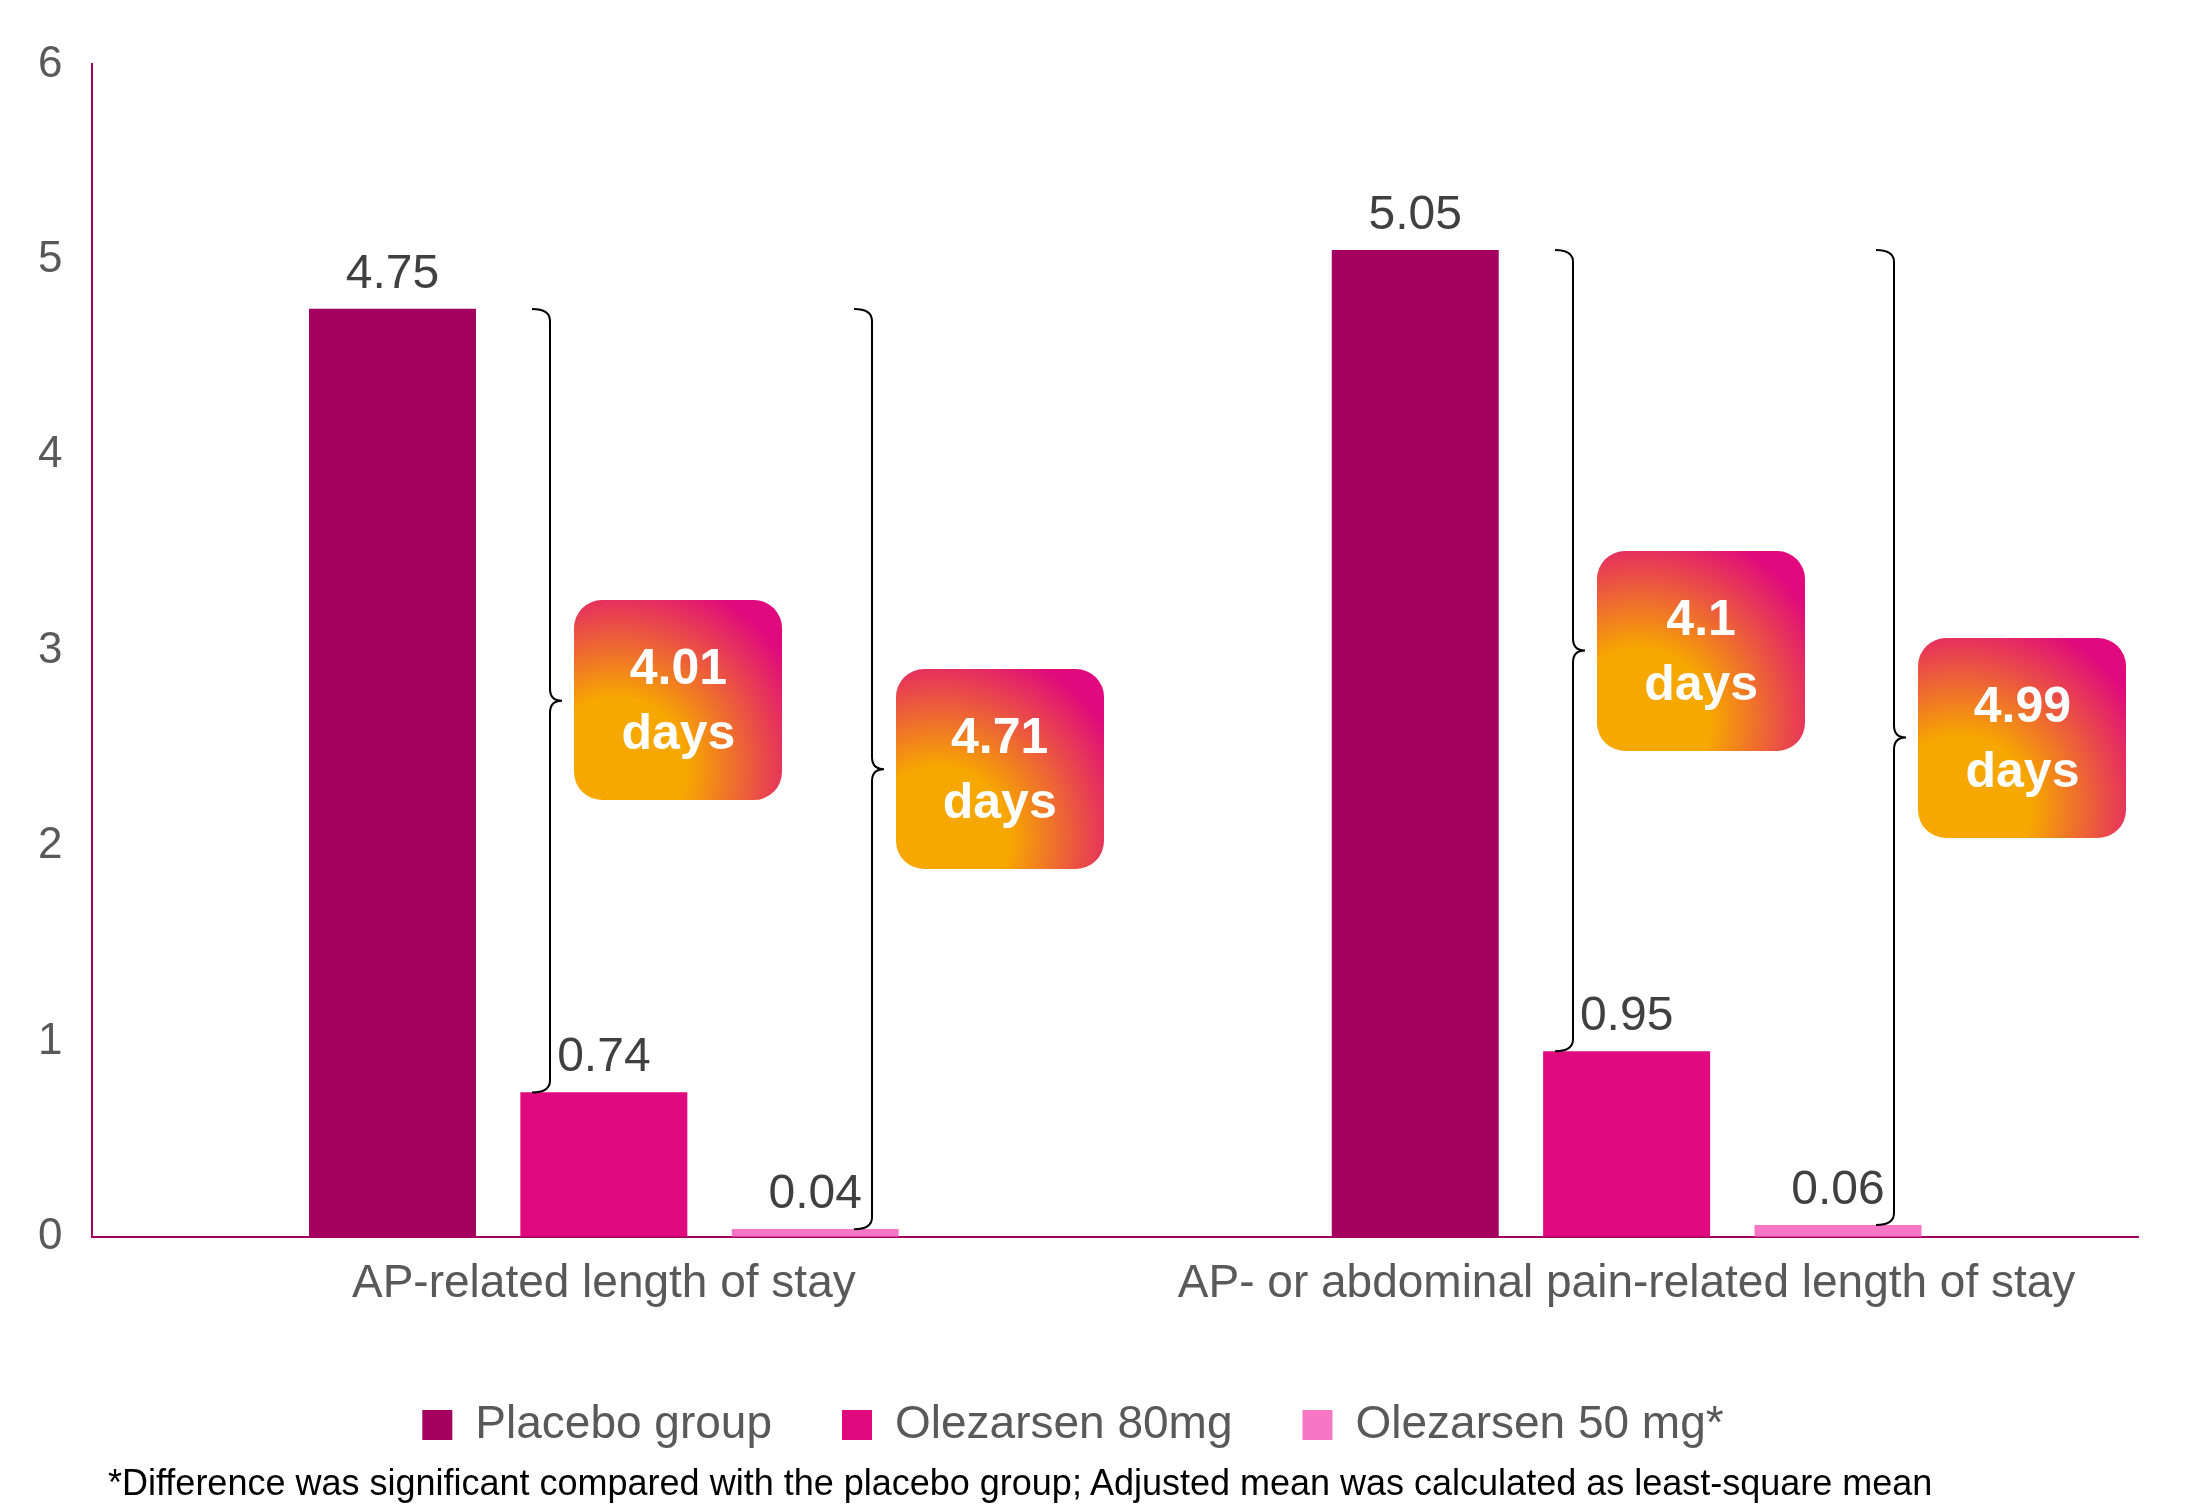 This screenshot has height=1512, width=2186. What do you see at coordinates (1415, 213) in the screenshot?
I see `data-label: 5.05` at bounding box center [1415, 213].